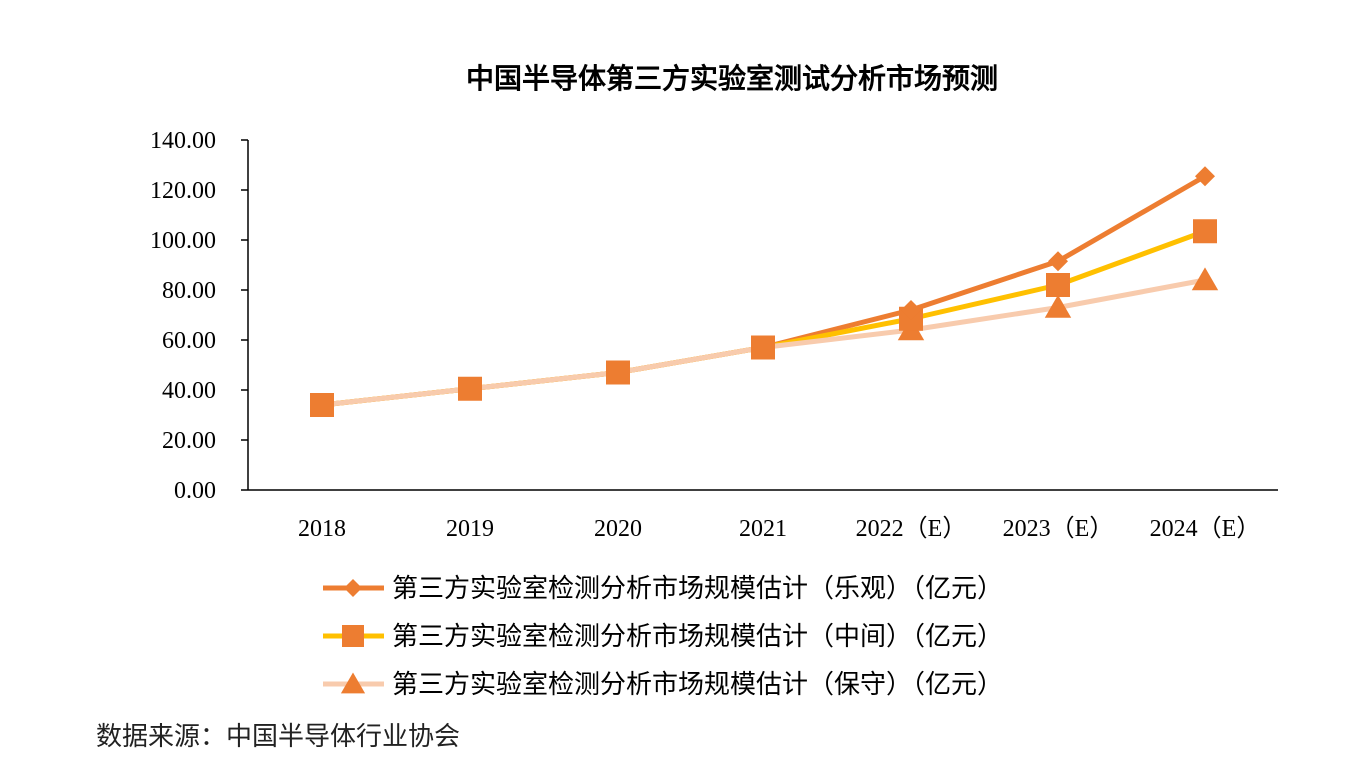 This screenshot has width=1346, height=770. Describe the element at coordinates (189, 341) in the screenshot. I see `y-tick-label: 60.00` at that location.